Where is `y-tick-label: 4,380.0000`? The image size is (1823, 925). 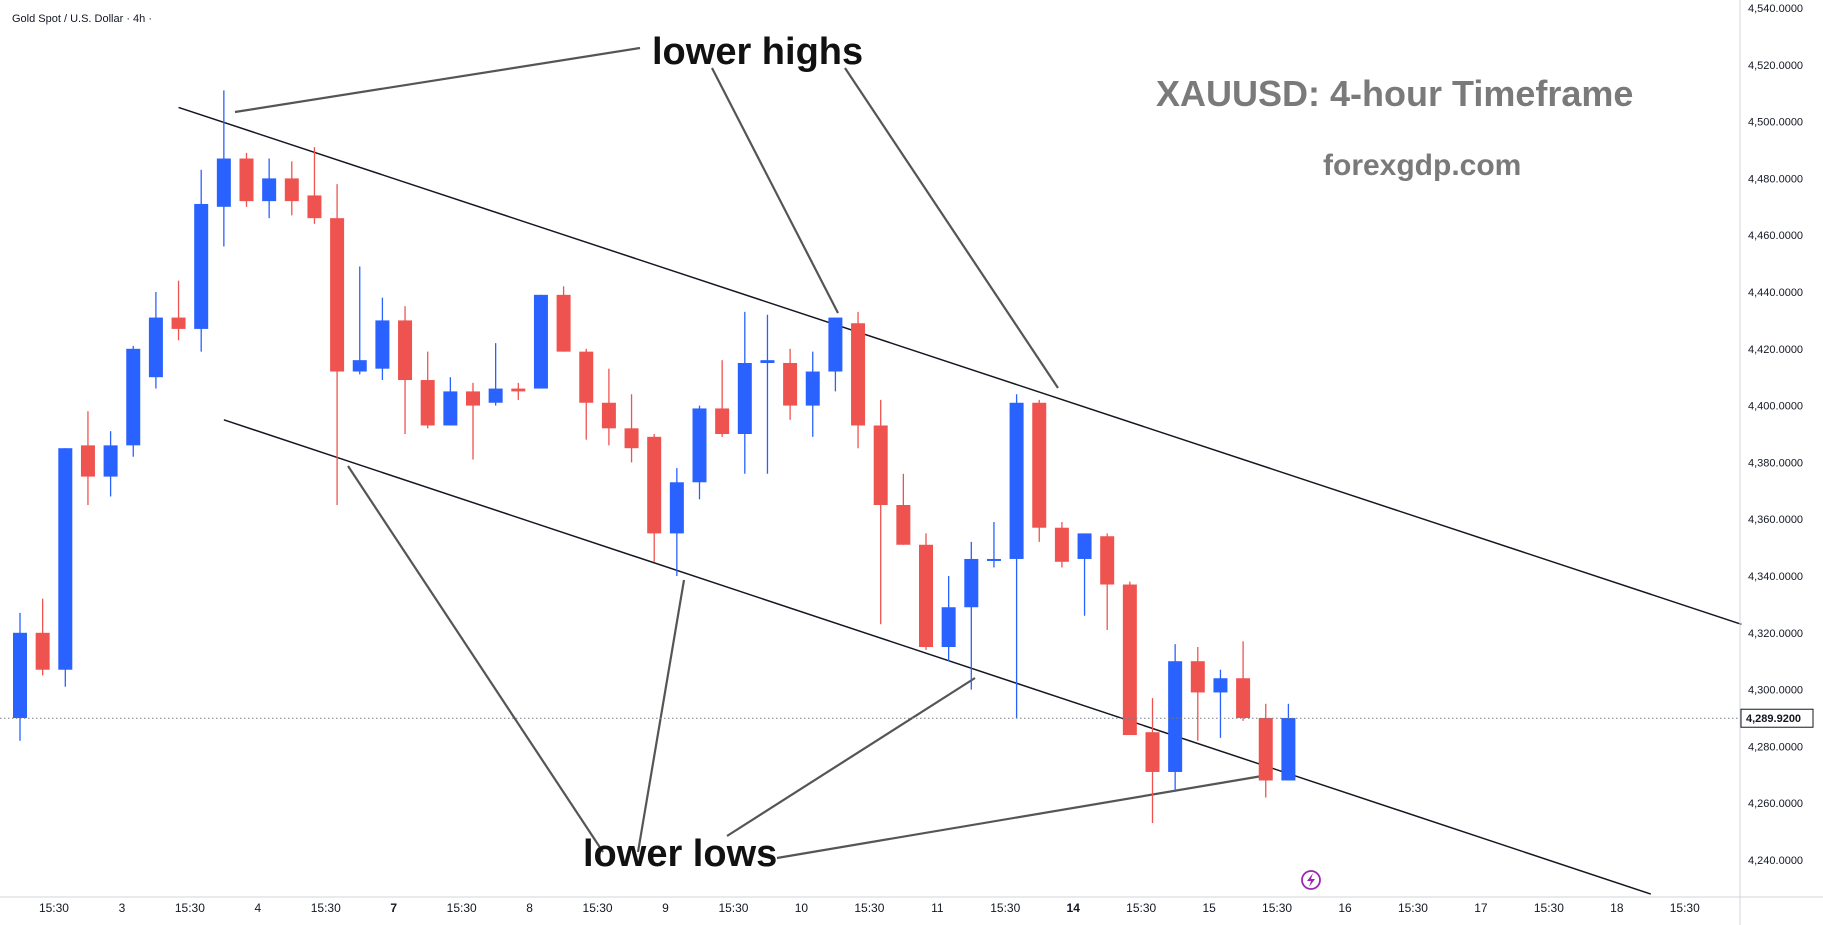
y-tick-label: 4,380.0000 is located at coordinates (1775, 463).